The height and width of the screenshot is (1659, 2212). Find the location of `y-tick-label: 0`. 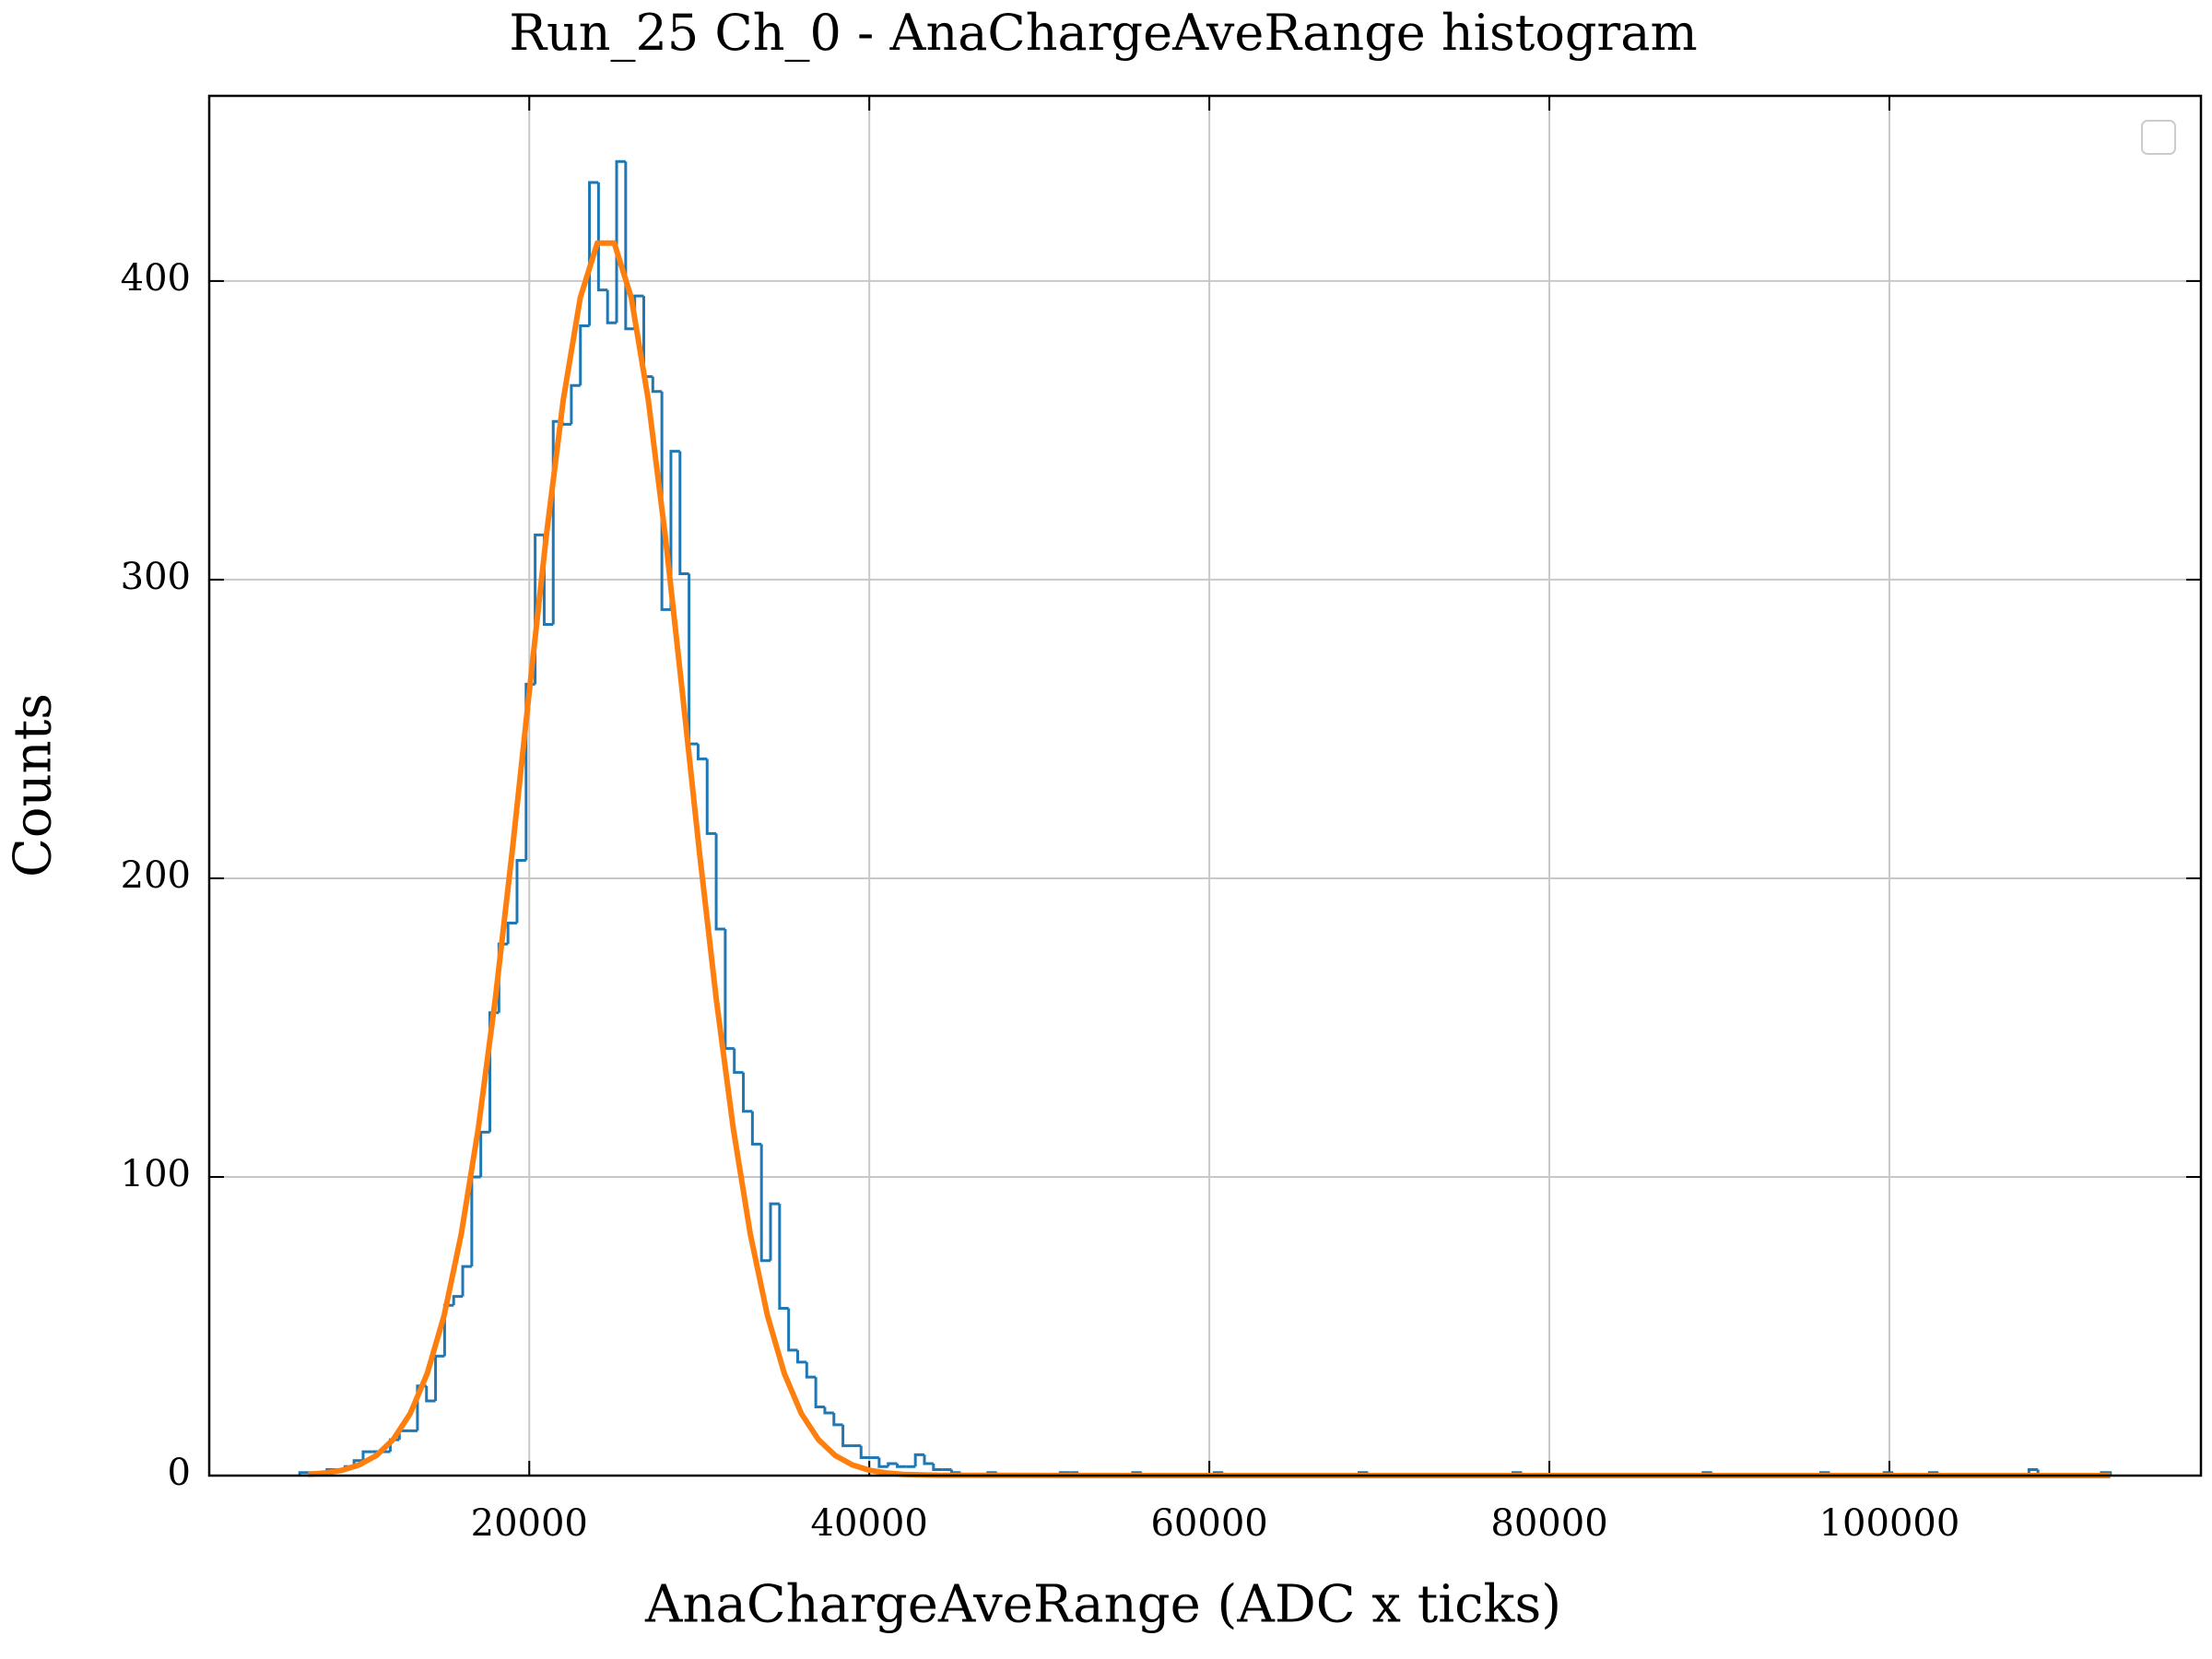

y-tick-label: 0 is located at coordinates (179, 1473).